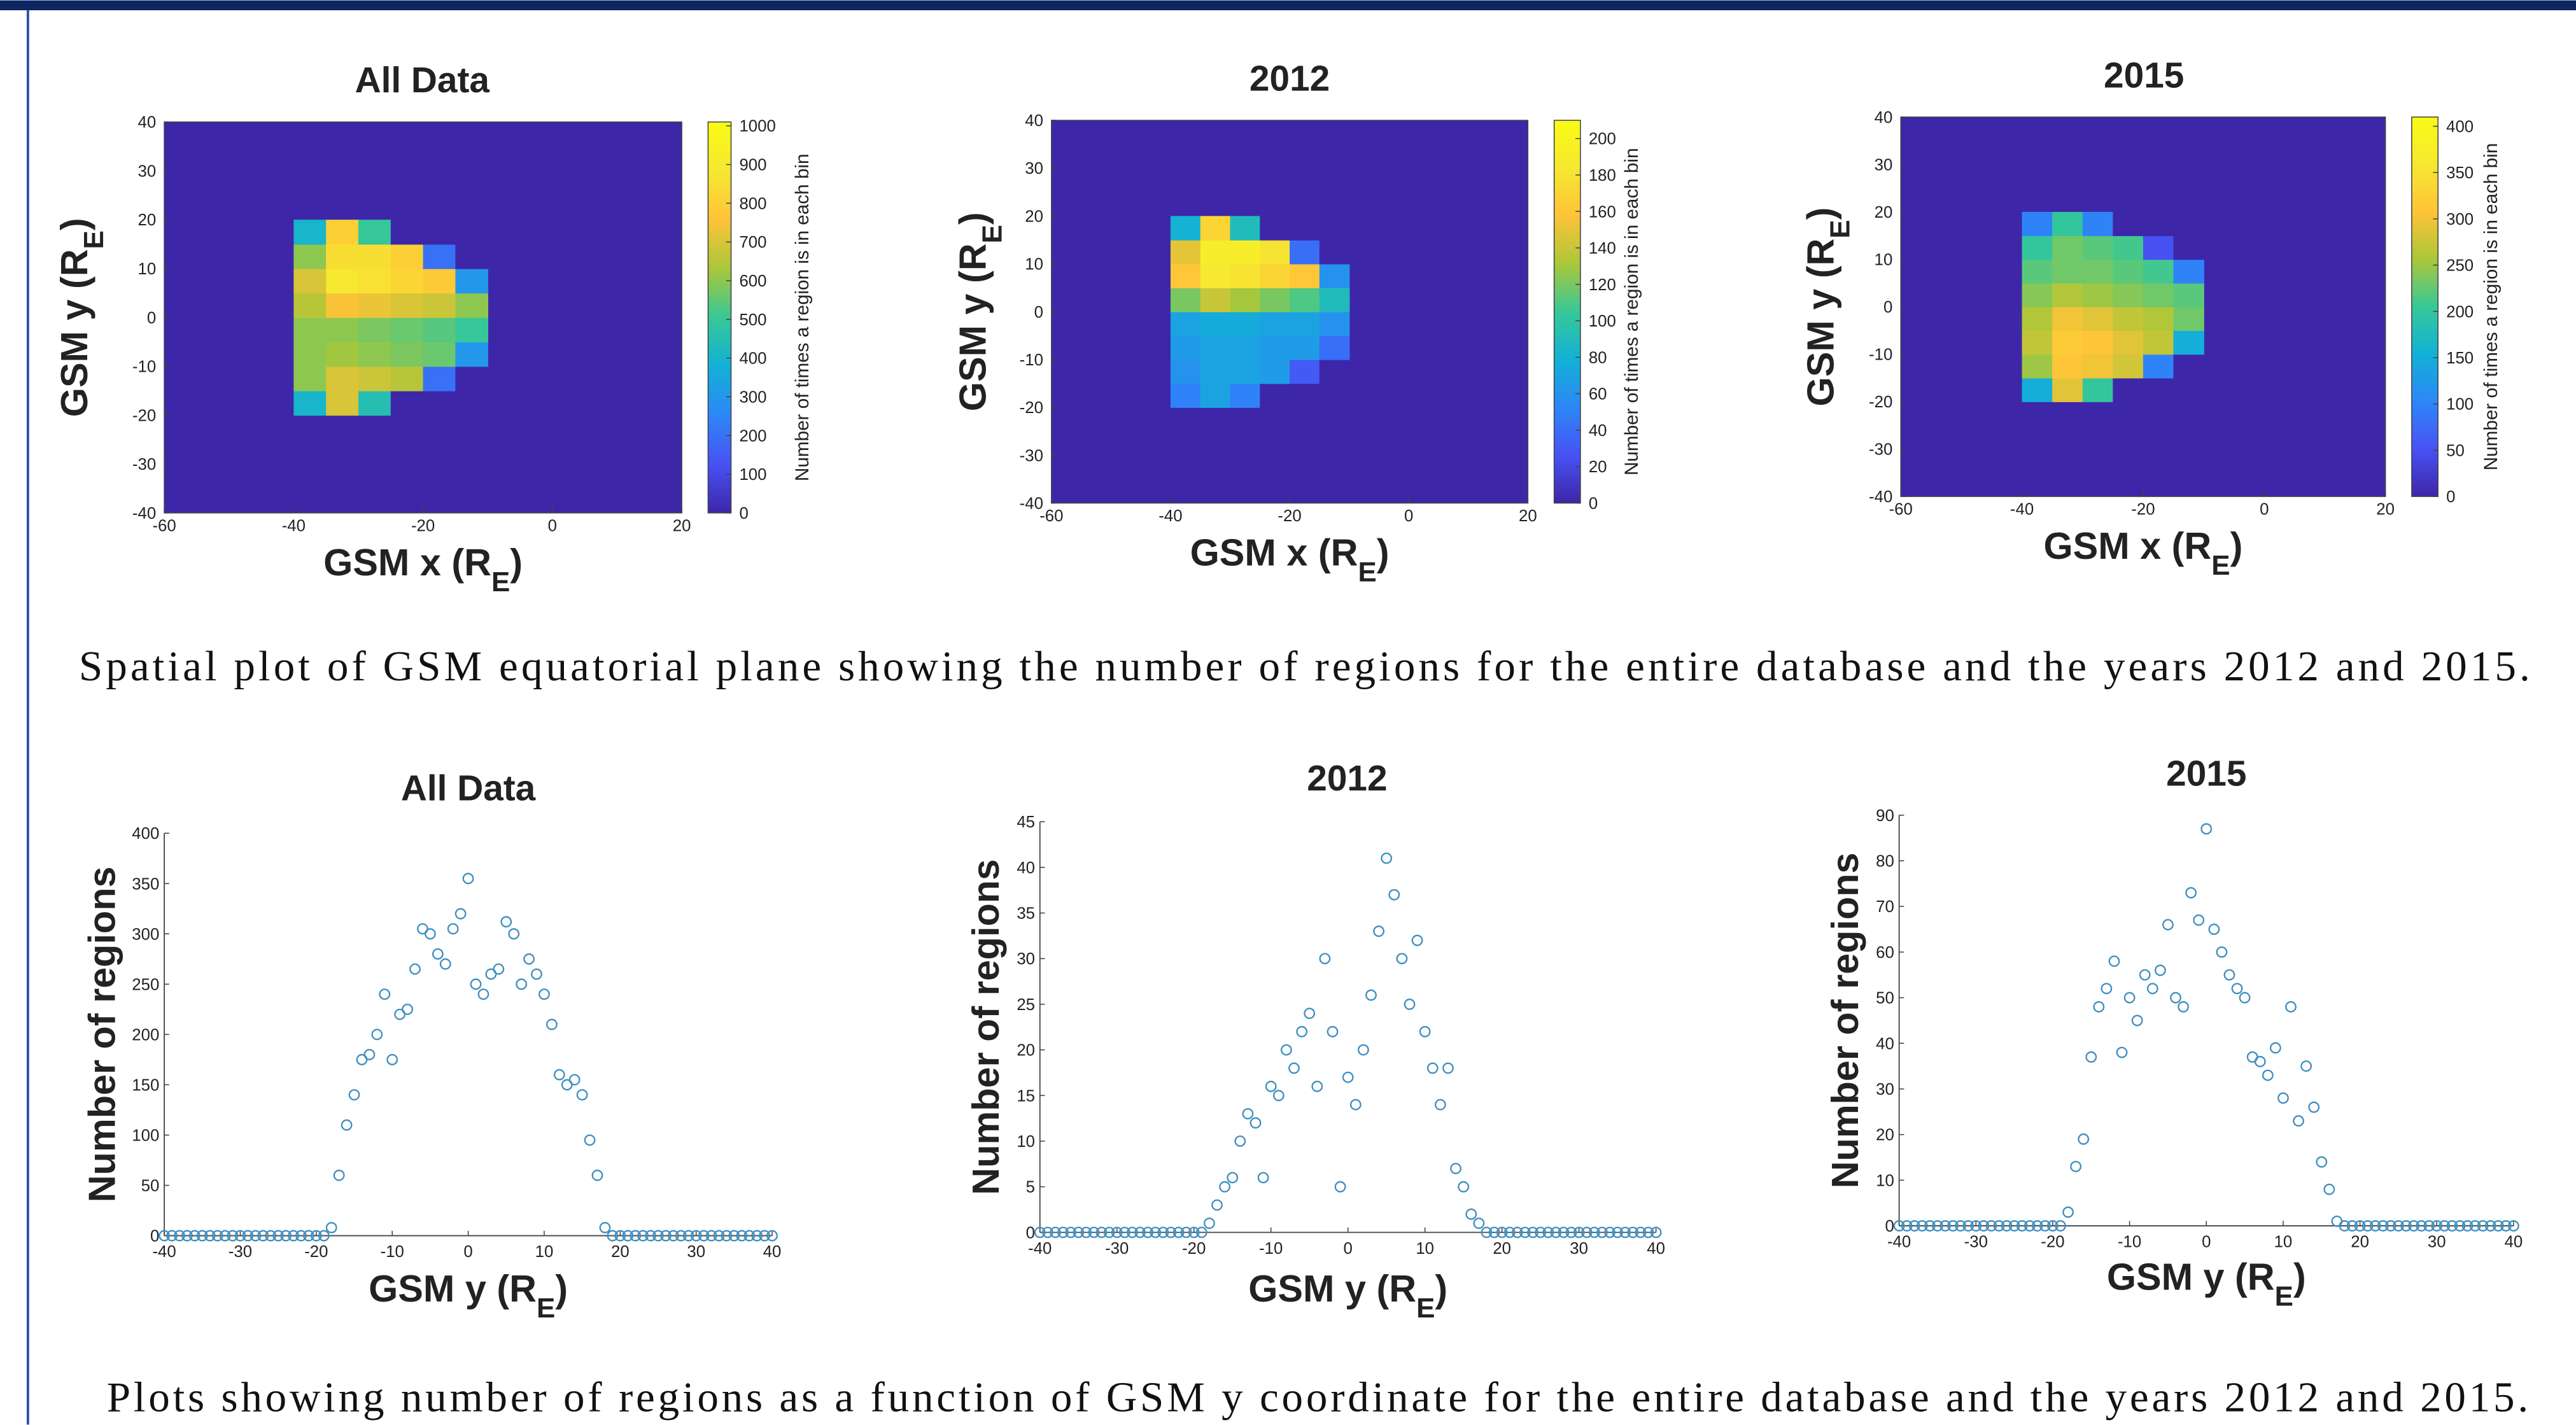 The width and height of the screenshot is (2576, 1425). What do you see at coordinates (152, 318) in the screenshot?
I see `y-tick-label: 0` at bounding box center [152, 318].